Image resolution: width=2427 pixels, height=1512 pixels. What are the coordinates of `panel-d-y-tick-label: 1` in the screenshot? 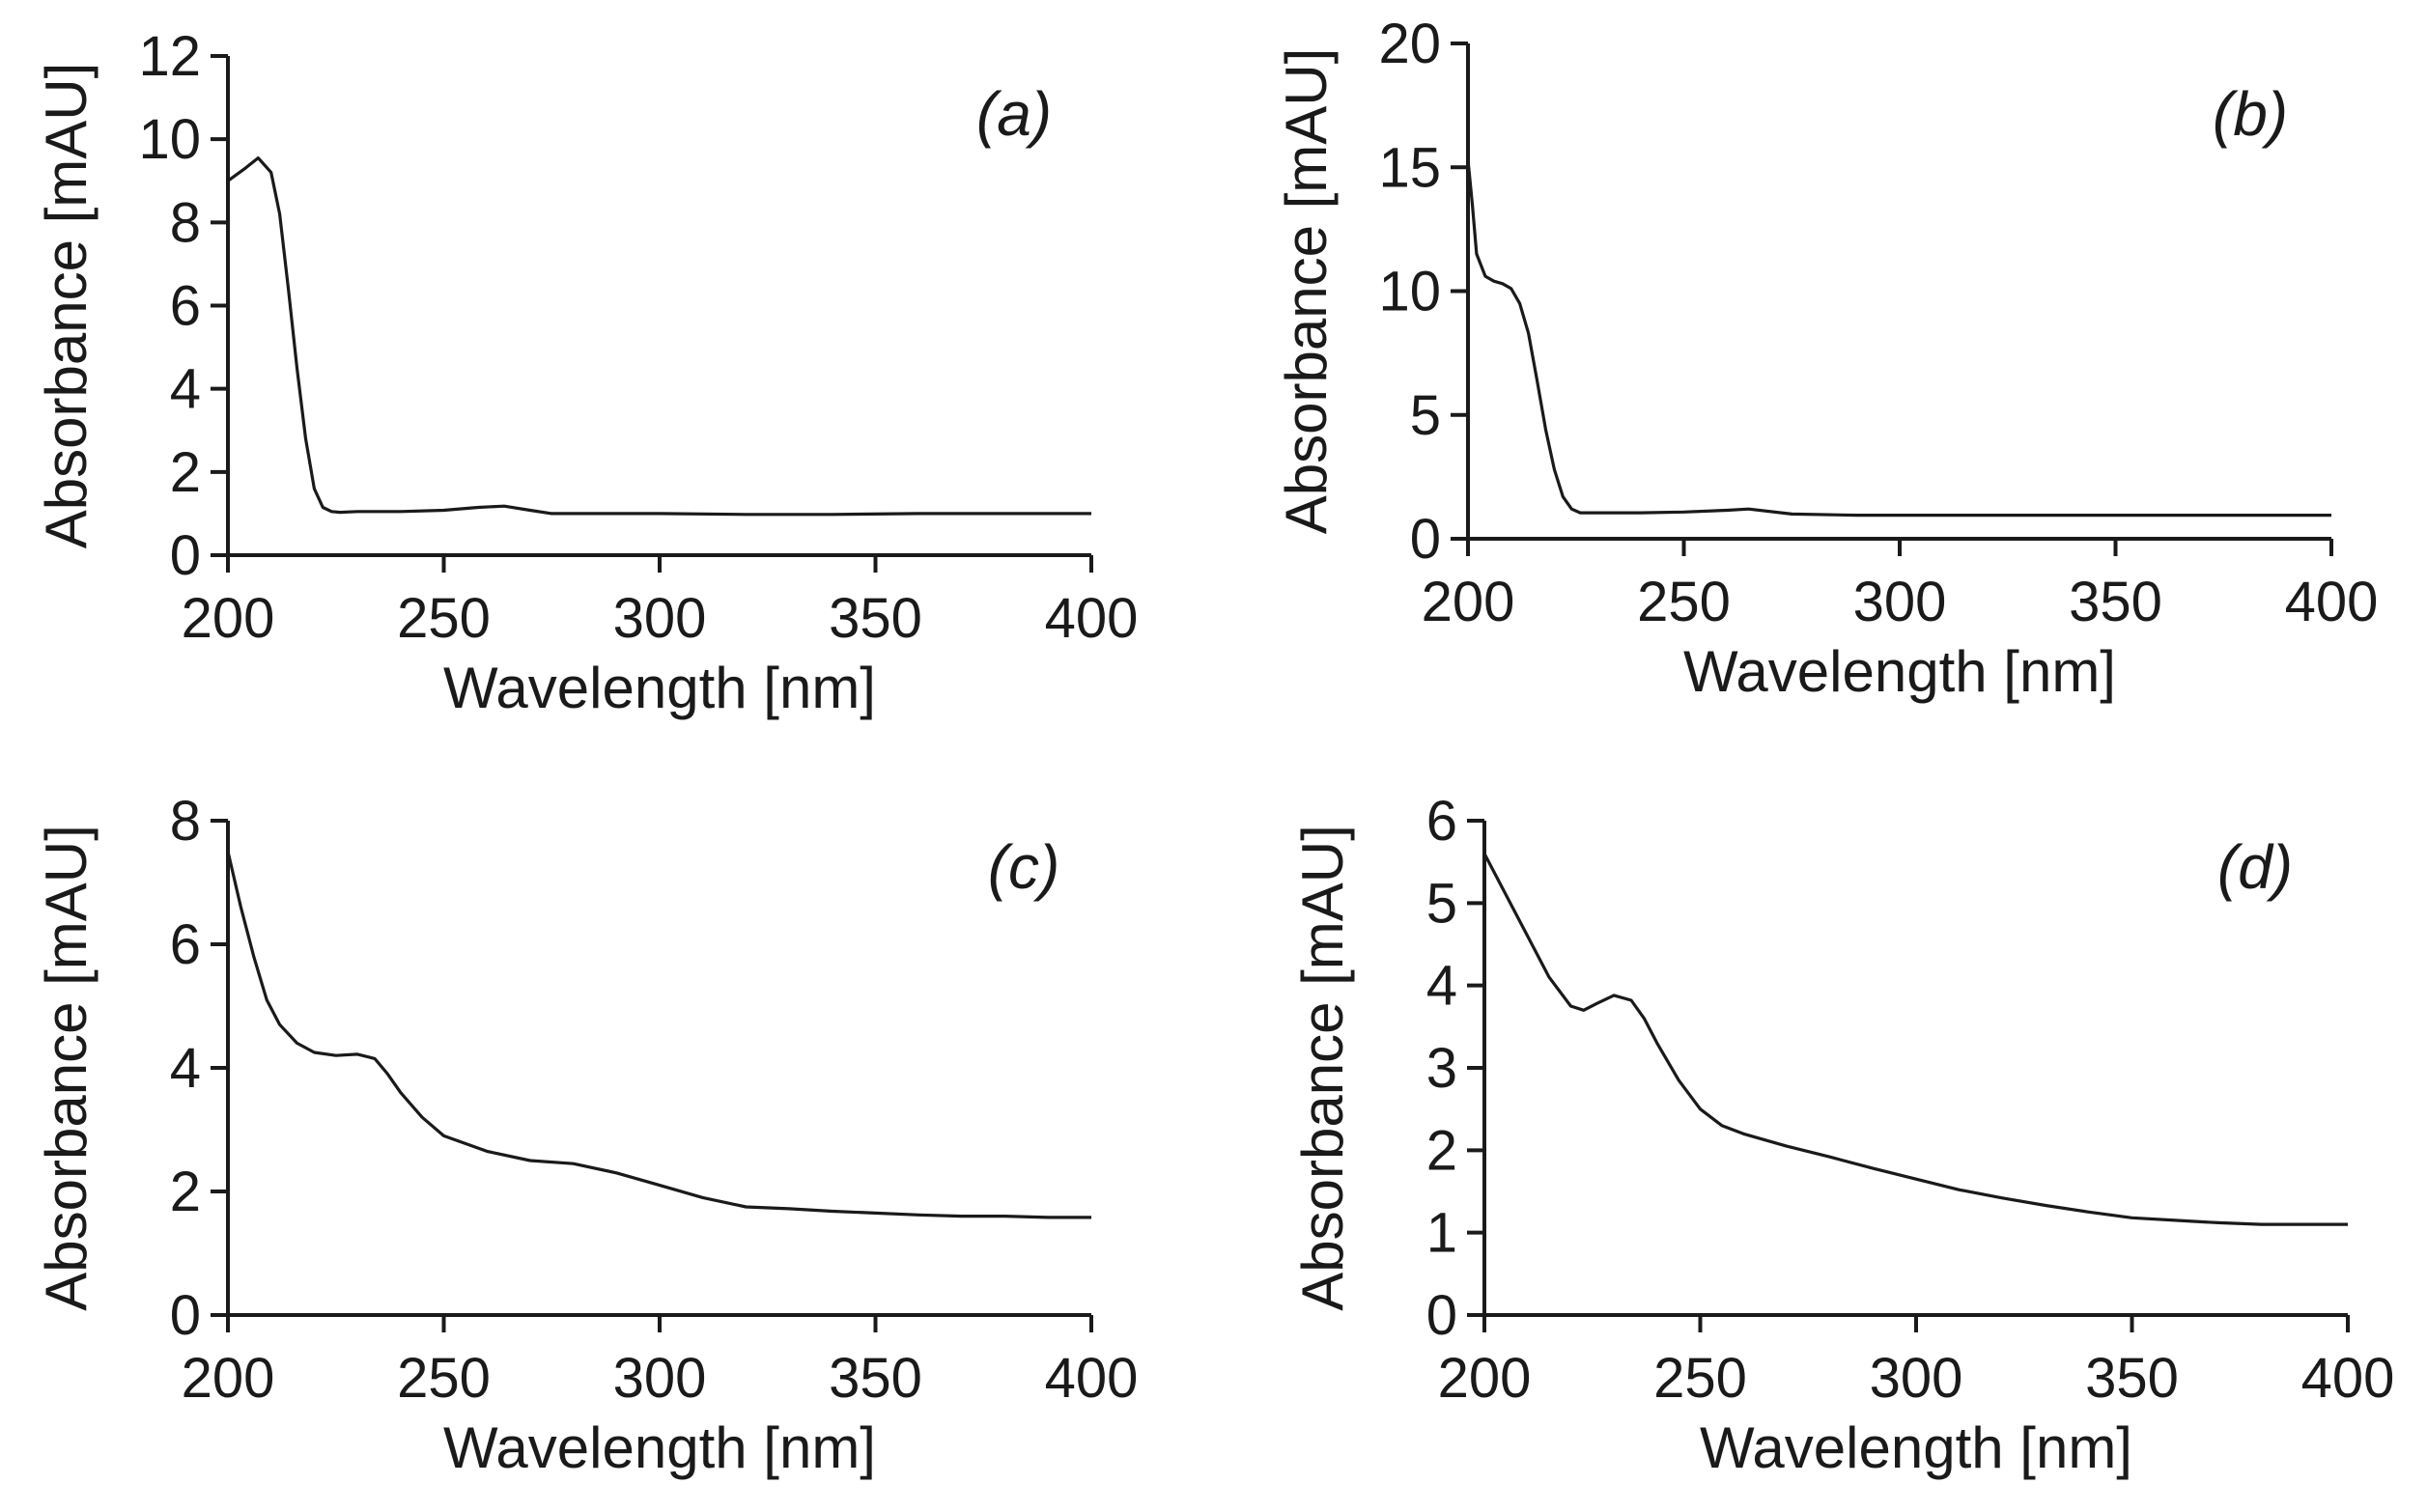 It's located at (1441, 1234).